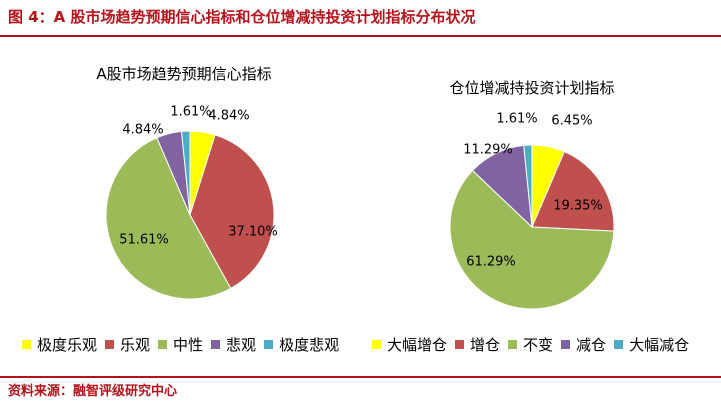  What do you see at coordinates (190, 112) in the screenshot?
I see `data-label-0-4: 1.61%` at bounding box center [190, 112].